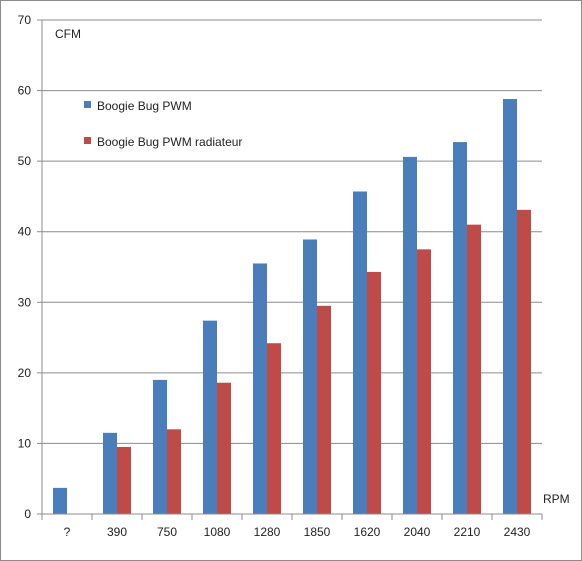 Image resolution: width=582 pixels, height=561 pixels. I want to click on legend: Boogie Bug PWM Boogie Bug PWM radiateur, so click(163, 124).